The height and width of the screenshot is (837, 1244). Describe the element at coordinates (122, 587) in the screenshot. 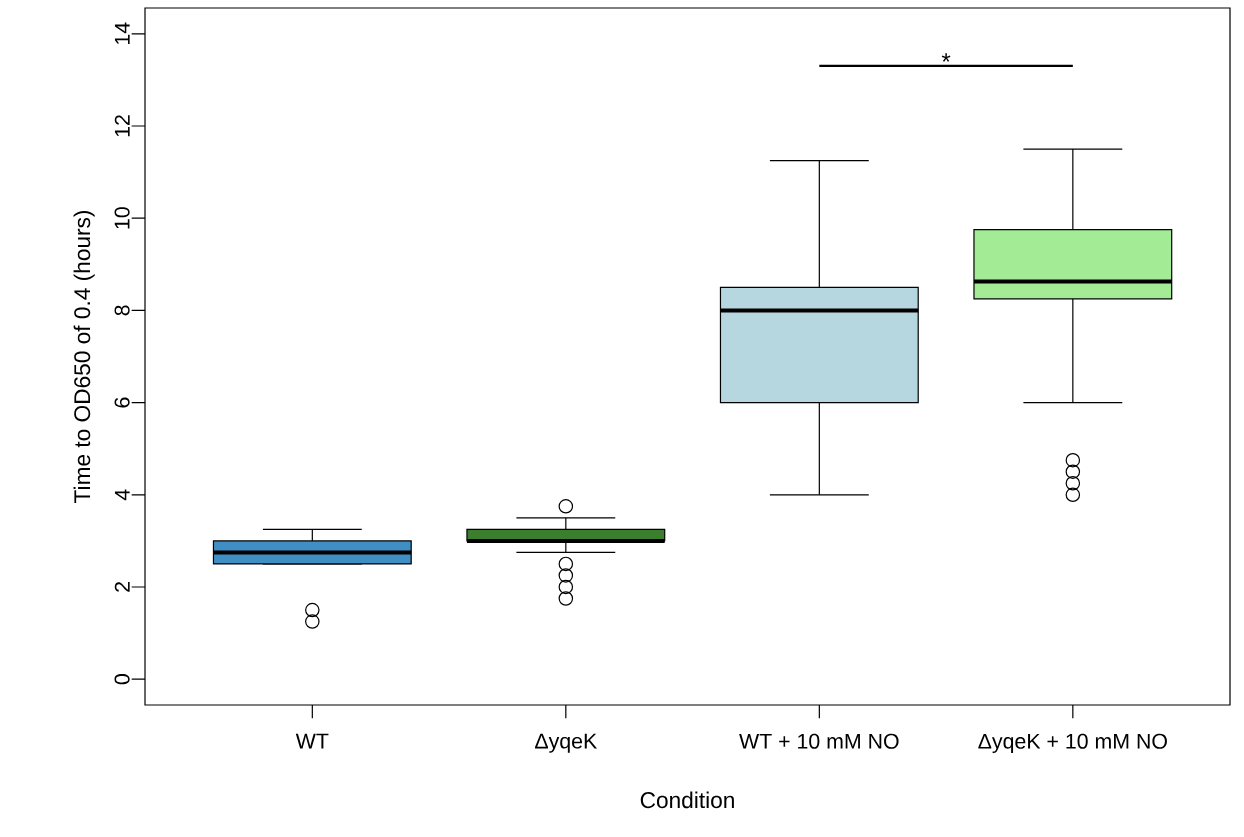

I see `y-tick-label: 2` at that location.